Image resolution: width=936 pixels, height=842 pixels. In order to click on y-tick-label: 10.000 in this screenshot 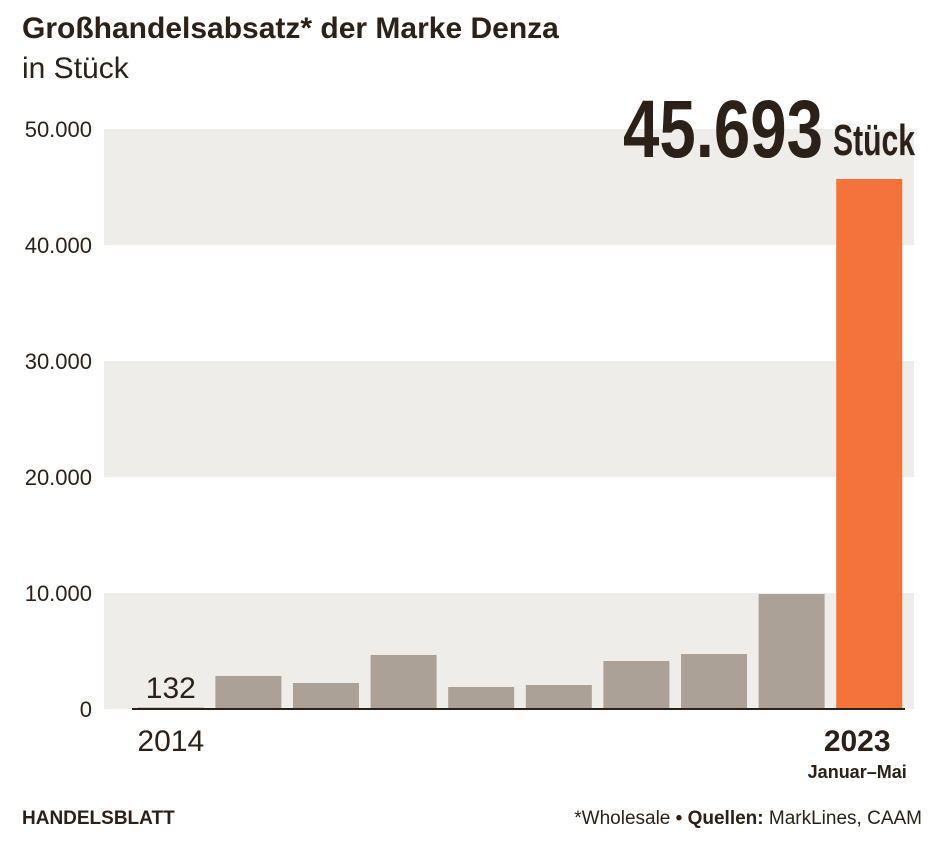, I will do `click(58, 593)`.